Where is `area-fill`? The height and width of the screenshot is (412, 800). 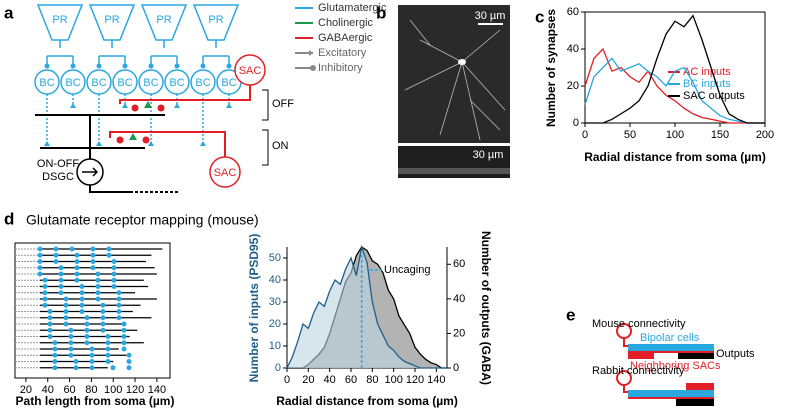
area-fill is located at coordinates (367, 307).